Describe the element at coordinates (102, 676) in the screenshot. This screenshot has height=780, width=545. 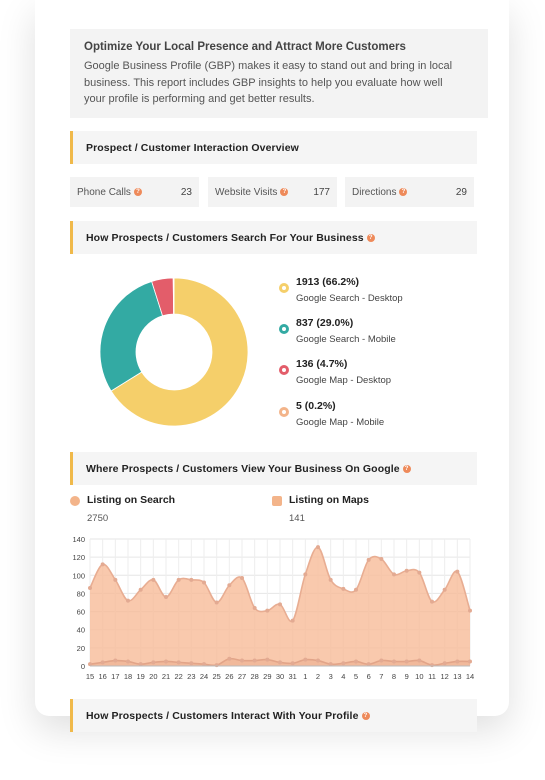
I see `x-tick-label: 16` at that location.